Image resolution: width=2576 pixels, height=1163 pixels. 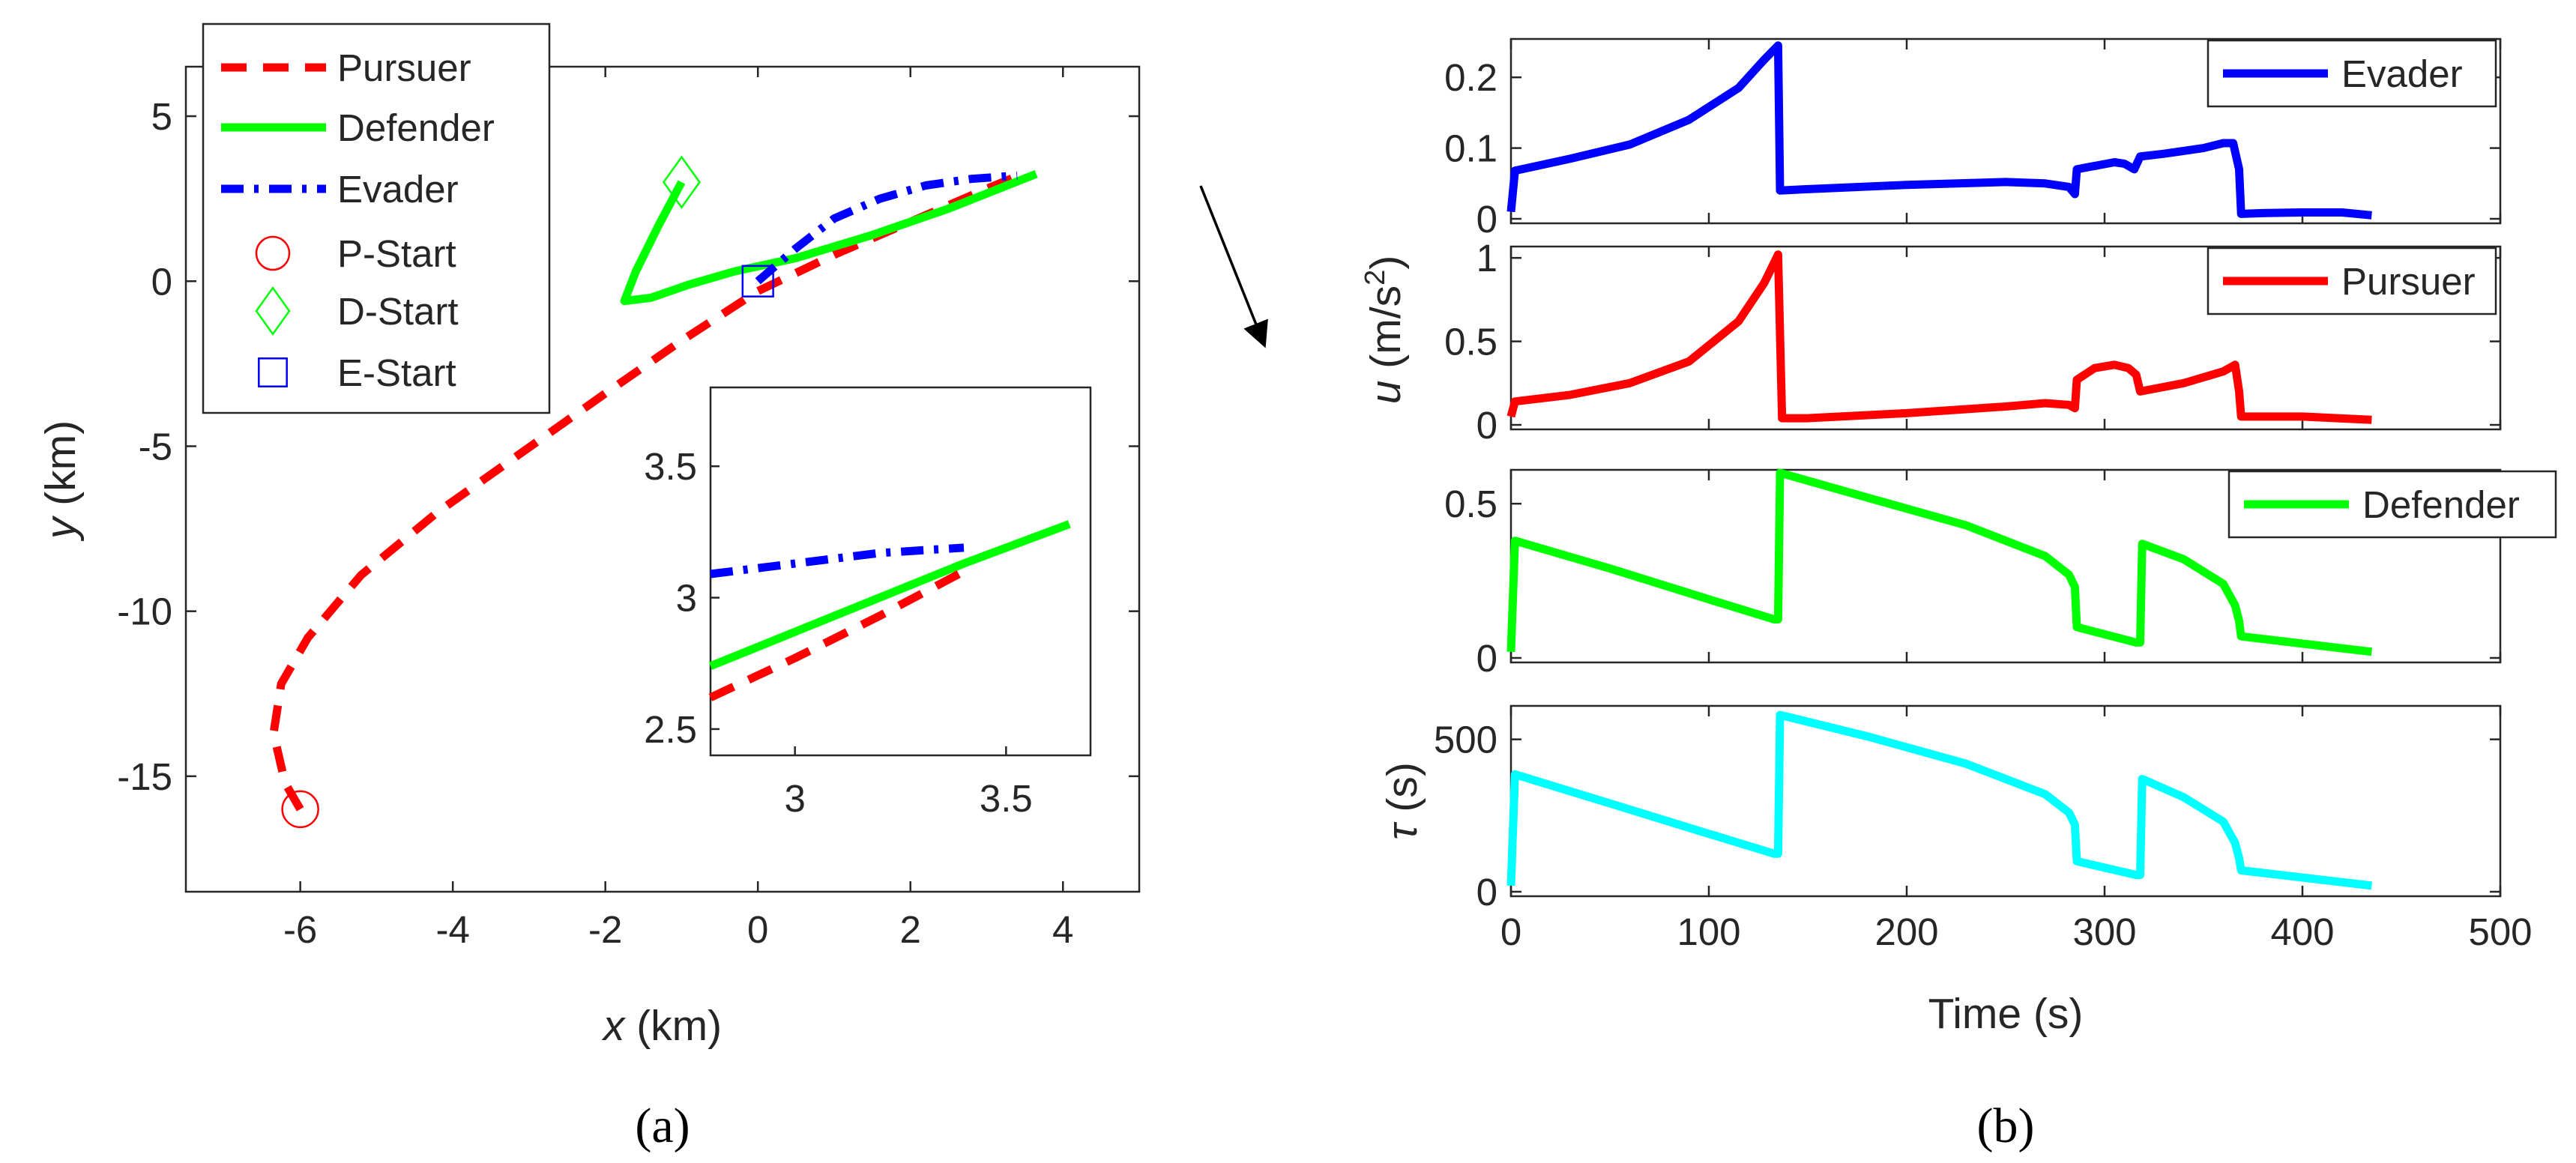 I want to click on plot-area-tau, so click(x=2005, y=801).